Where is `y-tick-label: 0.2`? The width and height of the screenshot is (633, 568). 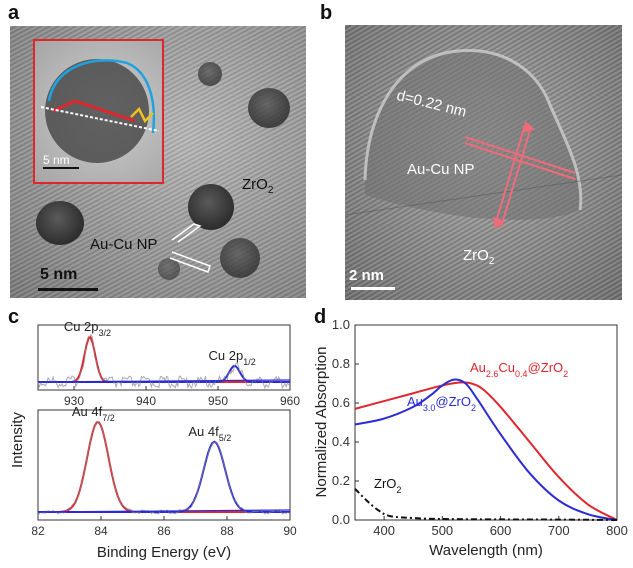
y-tick-label: 0.2 is located at coordinates (341, 480).